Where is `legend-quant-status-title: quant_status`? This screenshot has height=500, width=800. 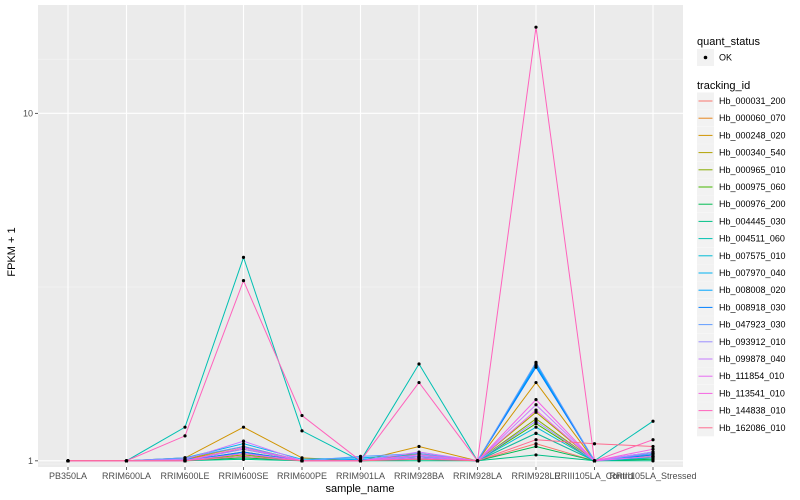 legend-quant-status-title: quant_status is located at coordinates (728, 42).